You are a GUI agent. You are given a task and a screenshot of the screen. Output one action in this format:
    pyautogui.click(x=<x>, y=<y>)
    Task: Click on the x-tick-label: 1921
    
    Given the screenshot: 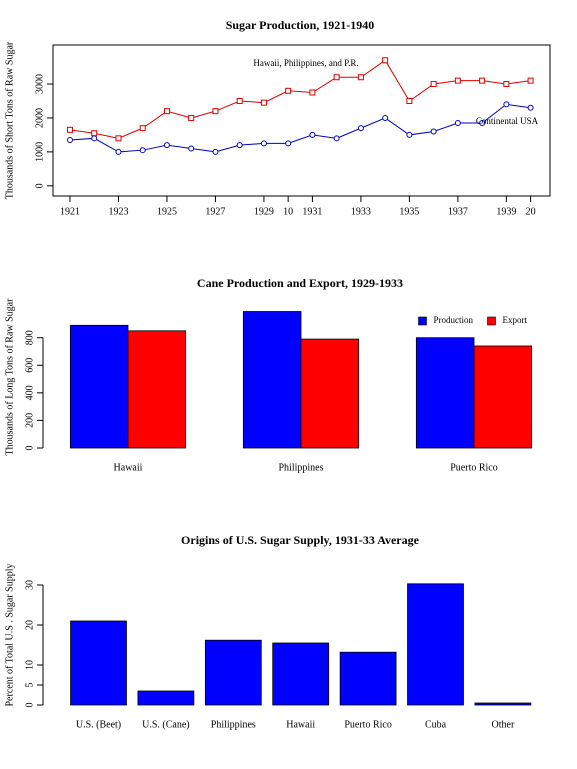 What is the action you would take?
    pyautogui.click(x=70, y=211)
    